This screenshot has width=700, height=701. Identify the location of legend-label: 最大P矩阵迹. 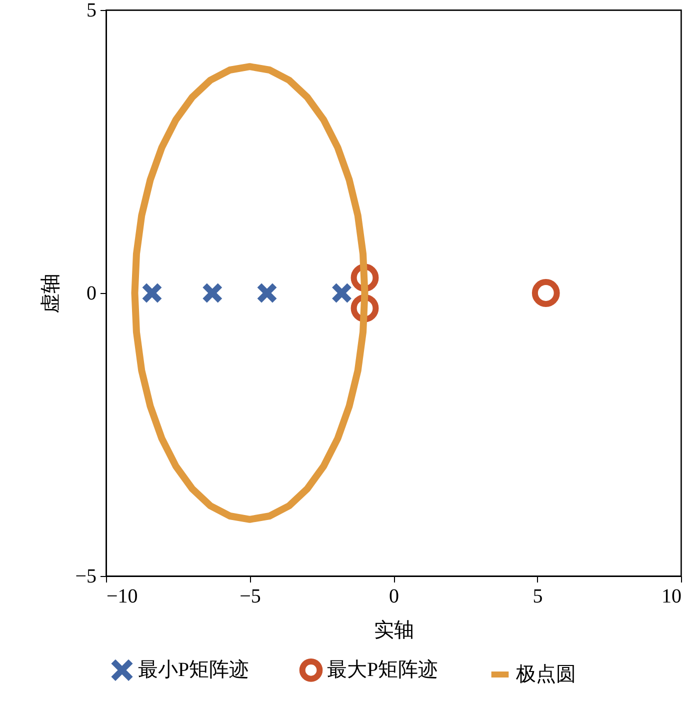
(382, 670).